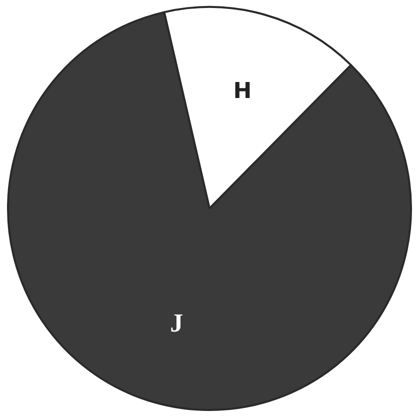 Image resolution: width=419 pixels, height=417 pixels. I want to click on slice-label: J, so click(177, 323).